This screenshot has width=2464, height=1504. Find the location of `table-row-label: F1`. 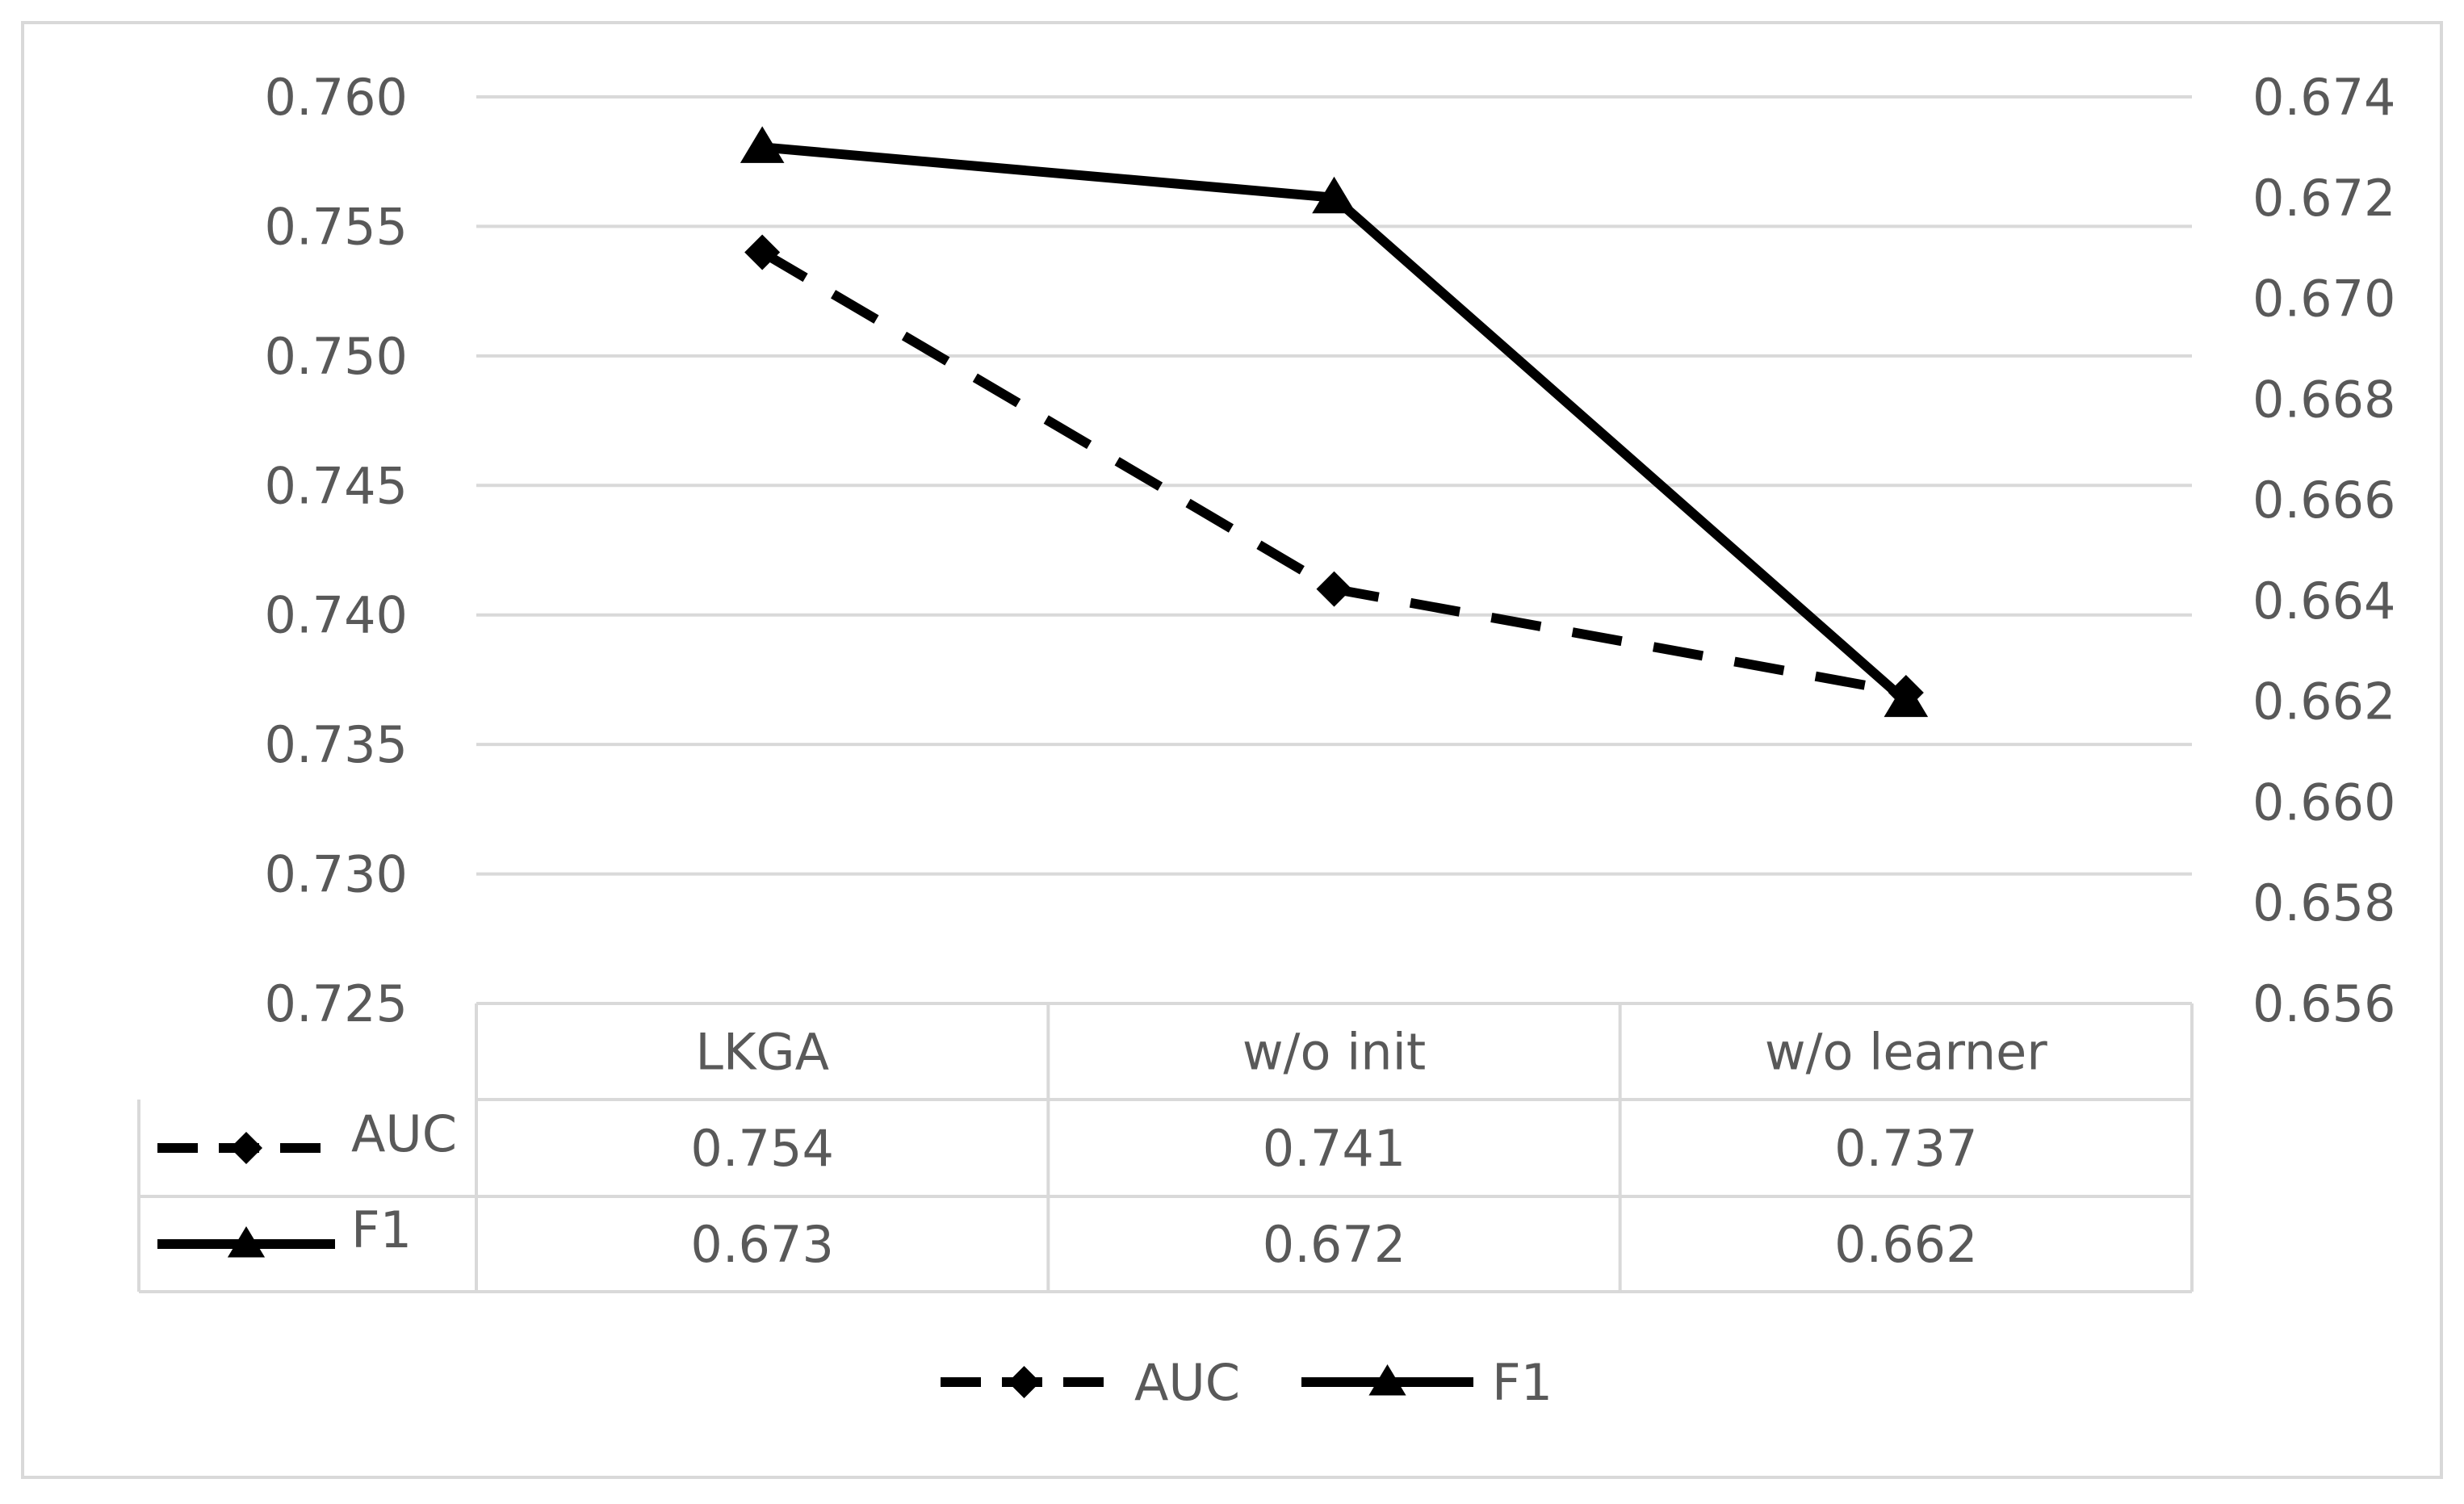

table-row-label: F1 is located at coordinates (381, 1229).